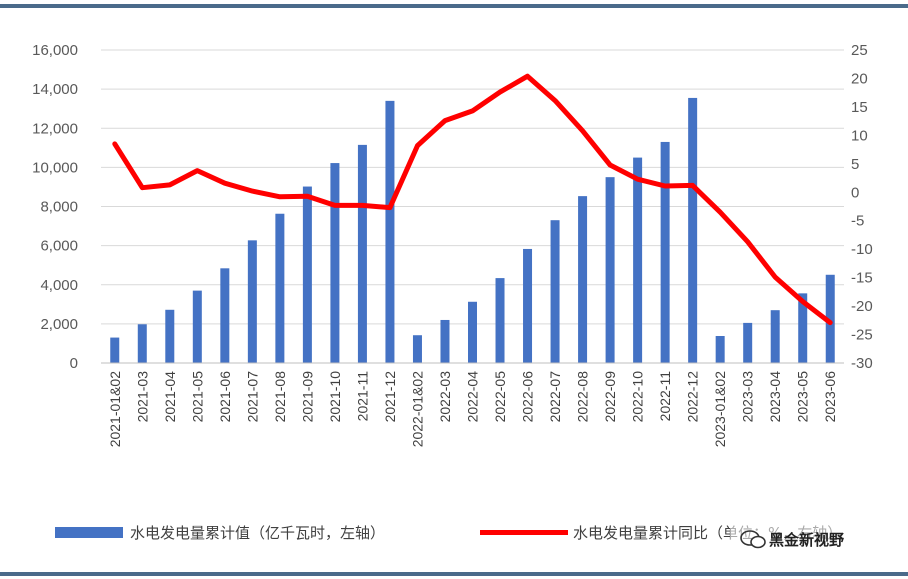 The width and height of the screenshot is (908, 579). I want to click on x-axis-tick-label: 2021-04, so click(170, 397).